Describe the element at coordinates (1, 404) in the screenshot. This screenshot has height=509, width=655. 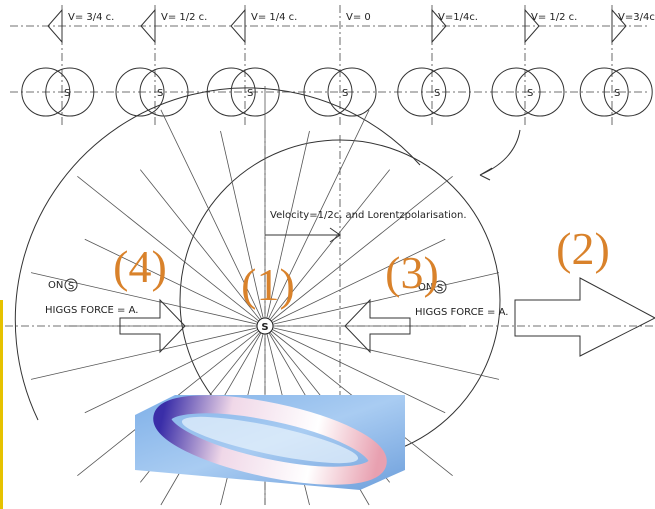
I see `edge-strip` at that location.